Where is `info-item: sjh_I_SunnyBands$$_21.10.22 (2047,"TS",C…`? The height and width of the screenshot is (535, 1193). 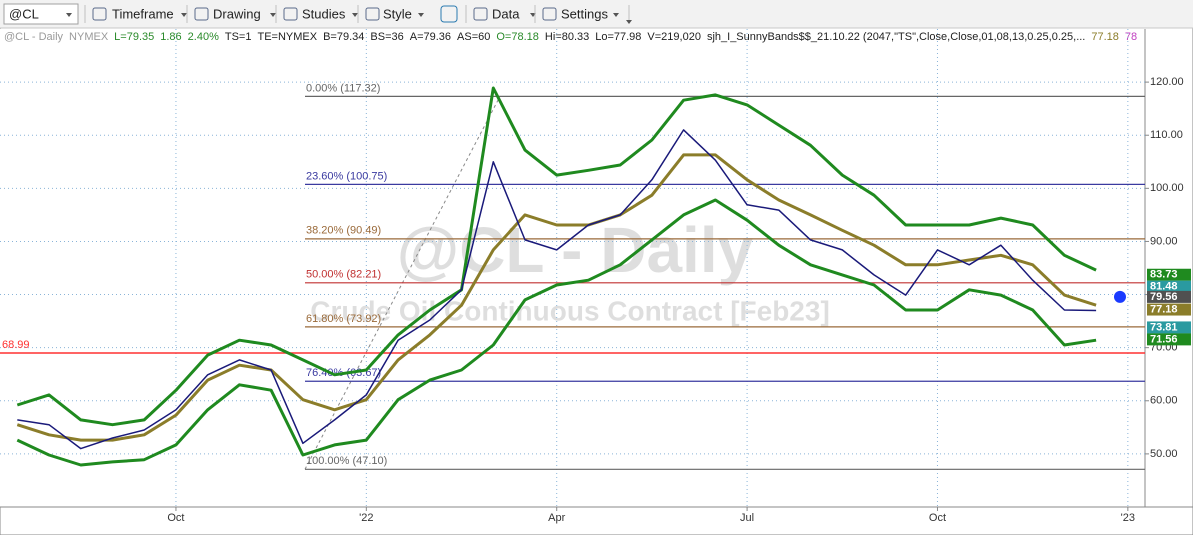 info-item: sjh_I_SunnyBands$$_21.10.22 (2047,"TS",C… is located at coordinates (896, 37).